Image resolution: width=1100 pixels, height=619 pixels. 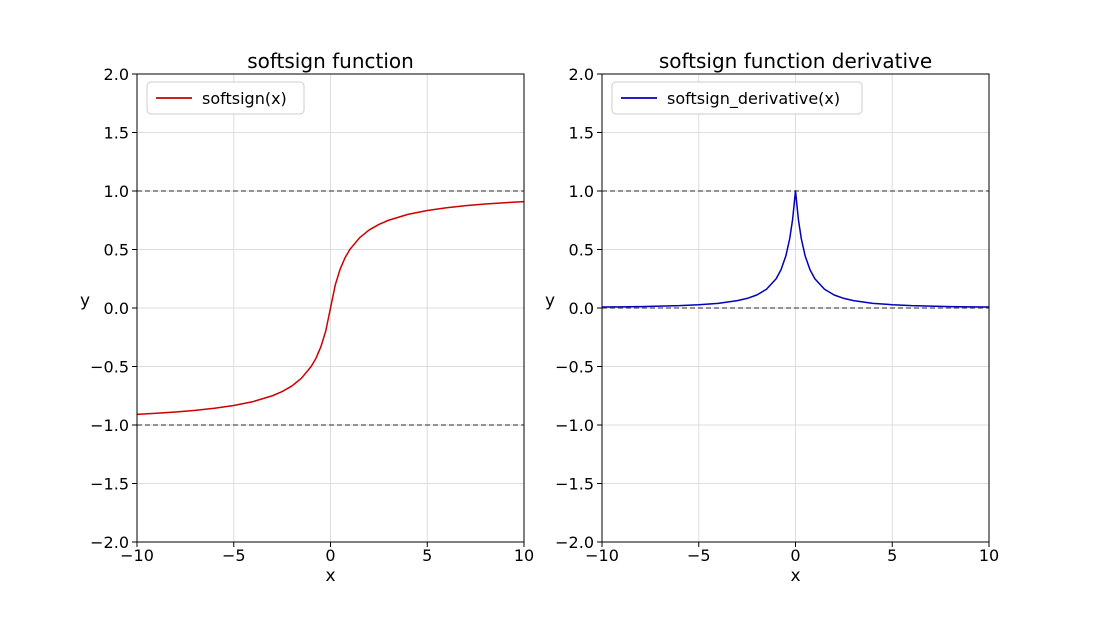 What do you see at coordinates (795, 61) in the screenshot?
I see `chart-title: softsign function derivative` at bounding box center [795, 61].